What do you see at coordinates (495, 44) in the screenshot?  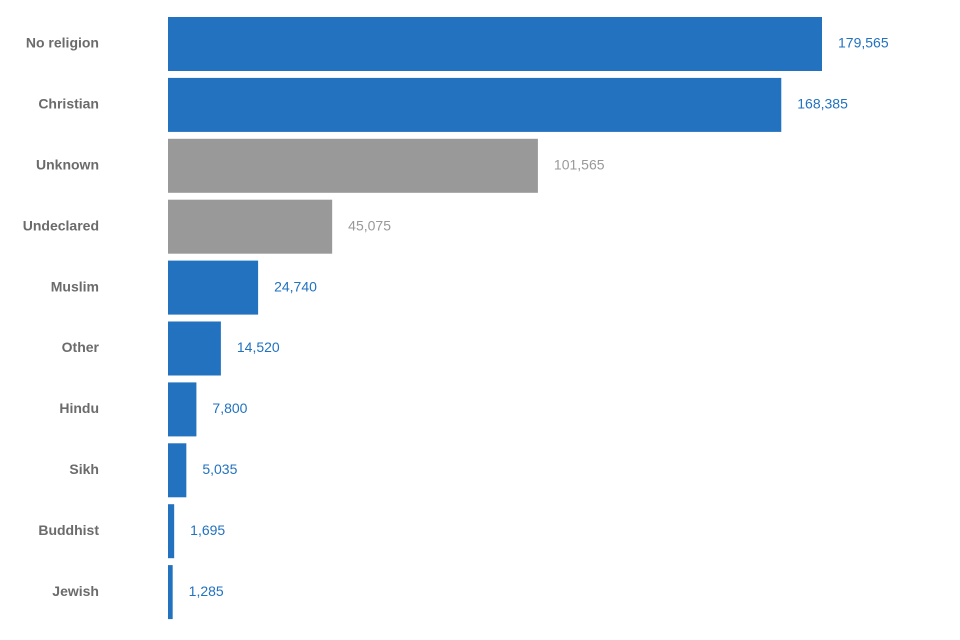 I see `bar-no-religion` at bounding box center [495, 44].